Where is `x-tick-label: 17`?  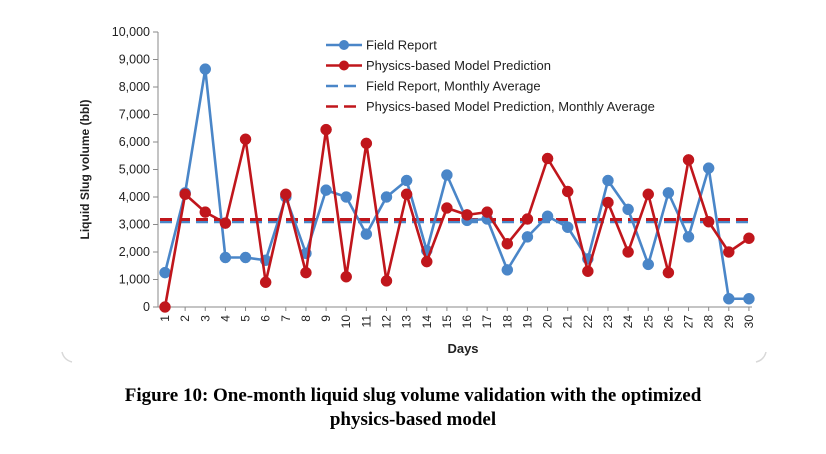 x-tick-label: 17 is located at coordinates (487, 322).